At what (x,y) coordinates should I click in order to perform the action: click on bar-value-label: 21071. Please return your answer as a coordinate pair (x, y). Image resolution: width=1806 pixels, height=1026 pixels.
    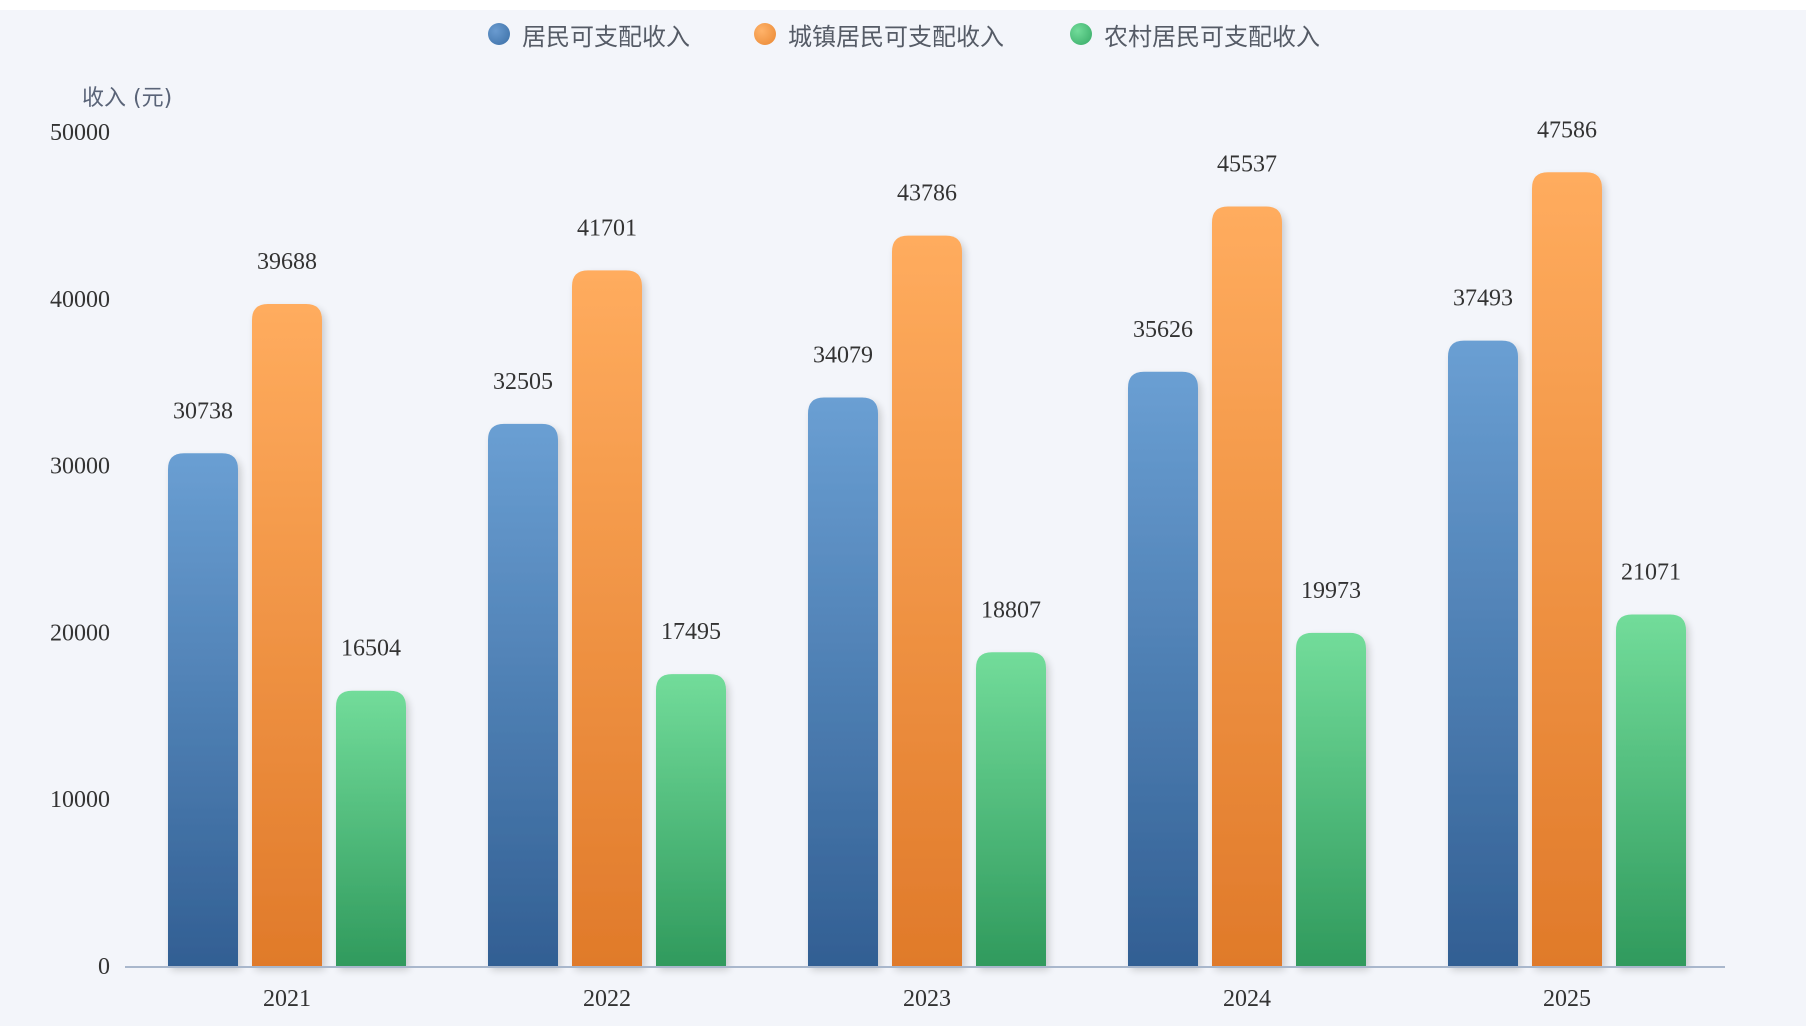
    Looking at the image, I should click on (1651, 573).